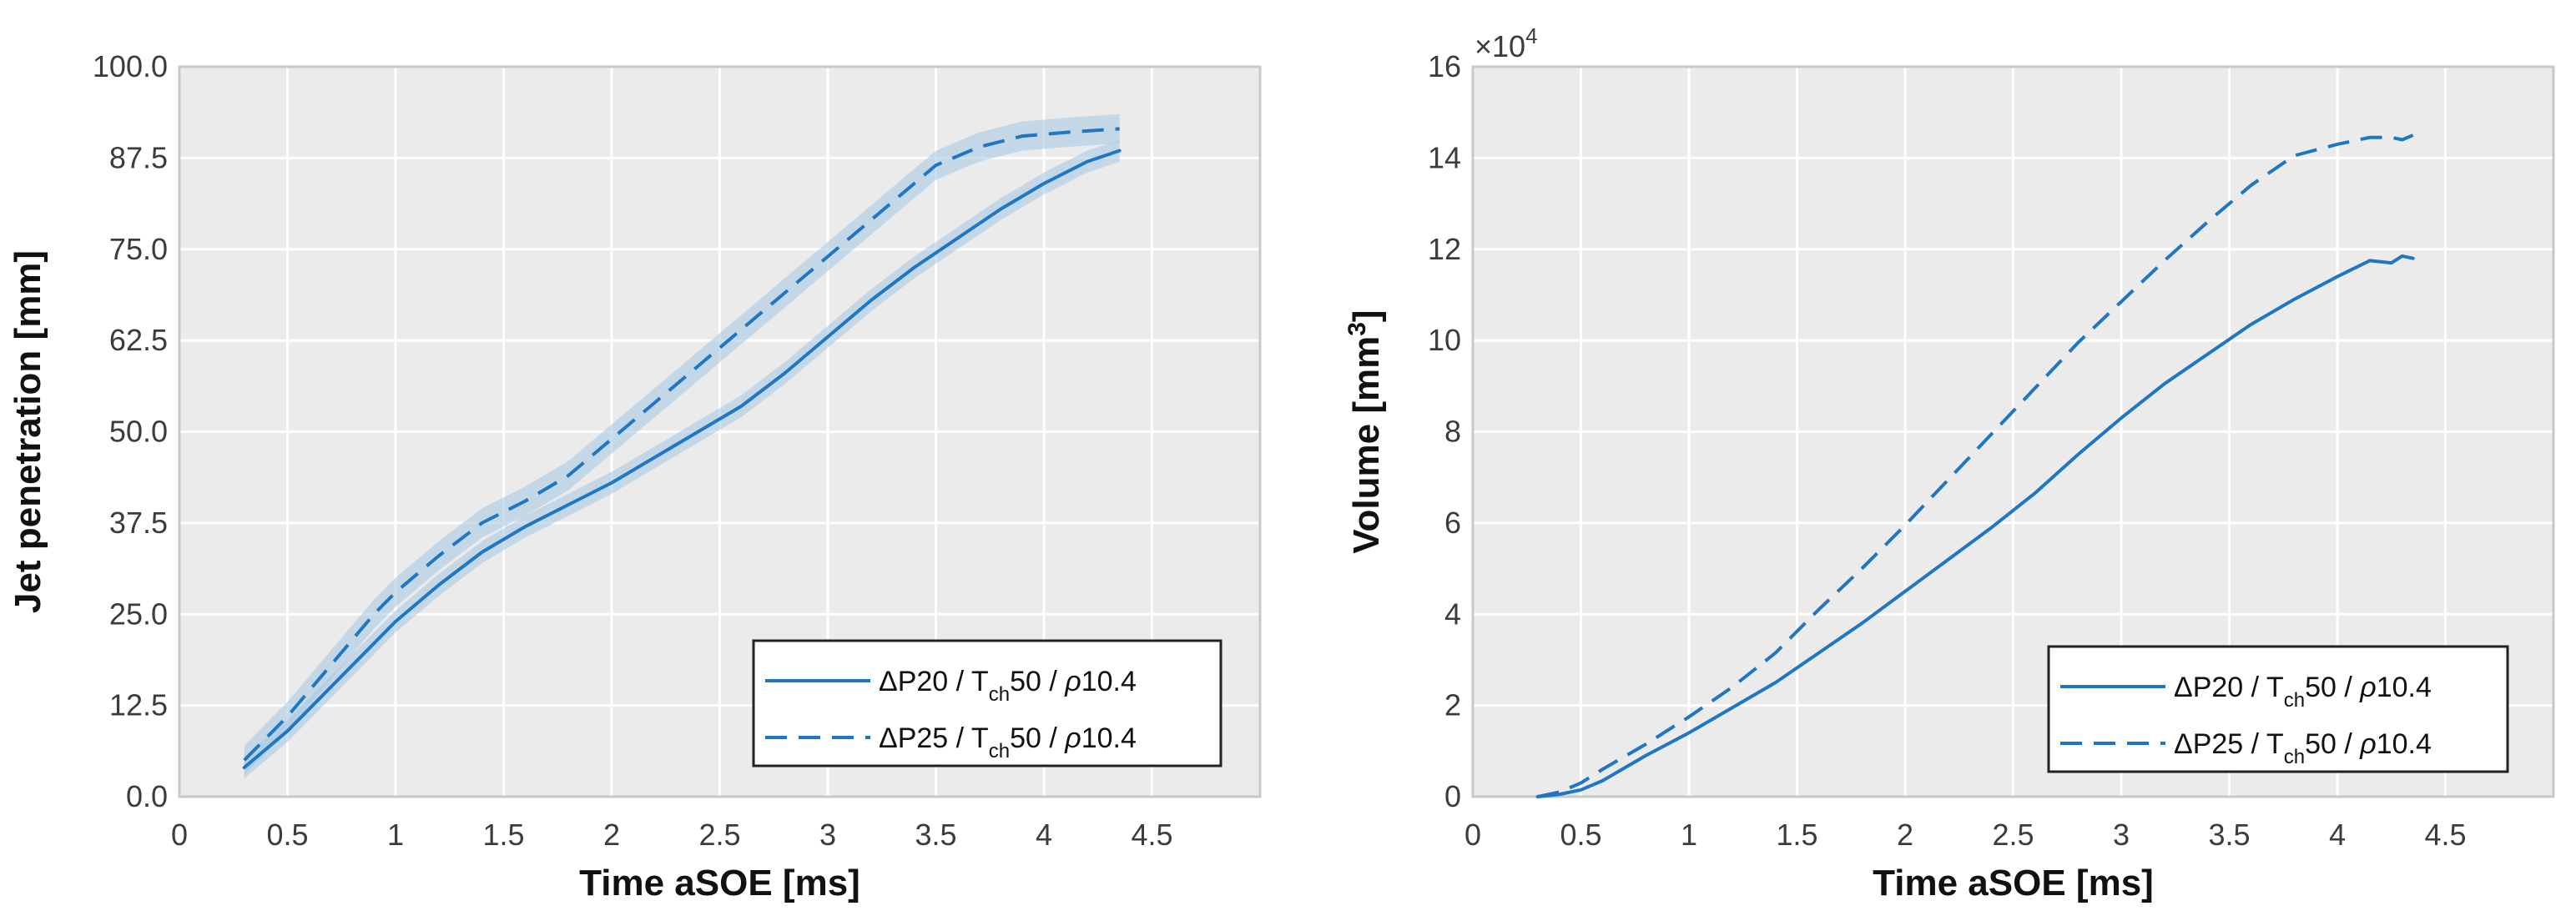 This screenshot has height=921, width=2576. What do you see at coordinates (1452, 705) in the screenshot?
I see `y-tick-label: 2` at bounding box center [1452, 705].